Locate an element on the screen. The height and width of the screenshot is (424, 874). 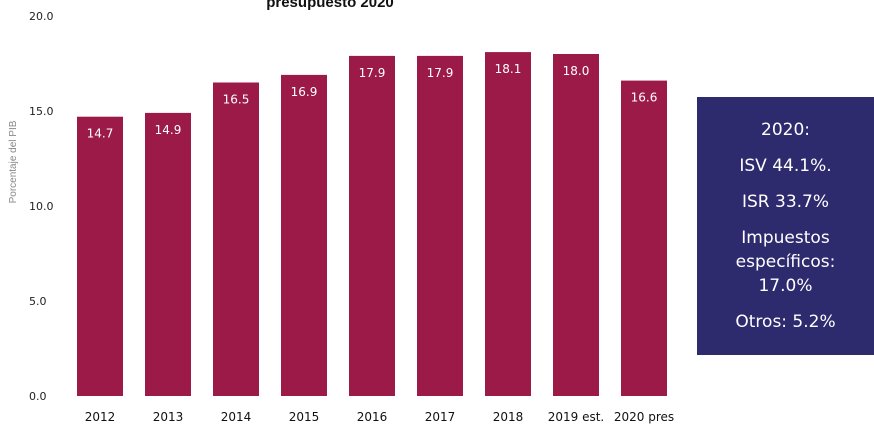
x-tick-label: 2019 est. is located at coordinates (576, 417).